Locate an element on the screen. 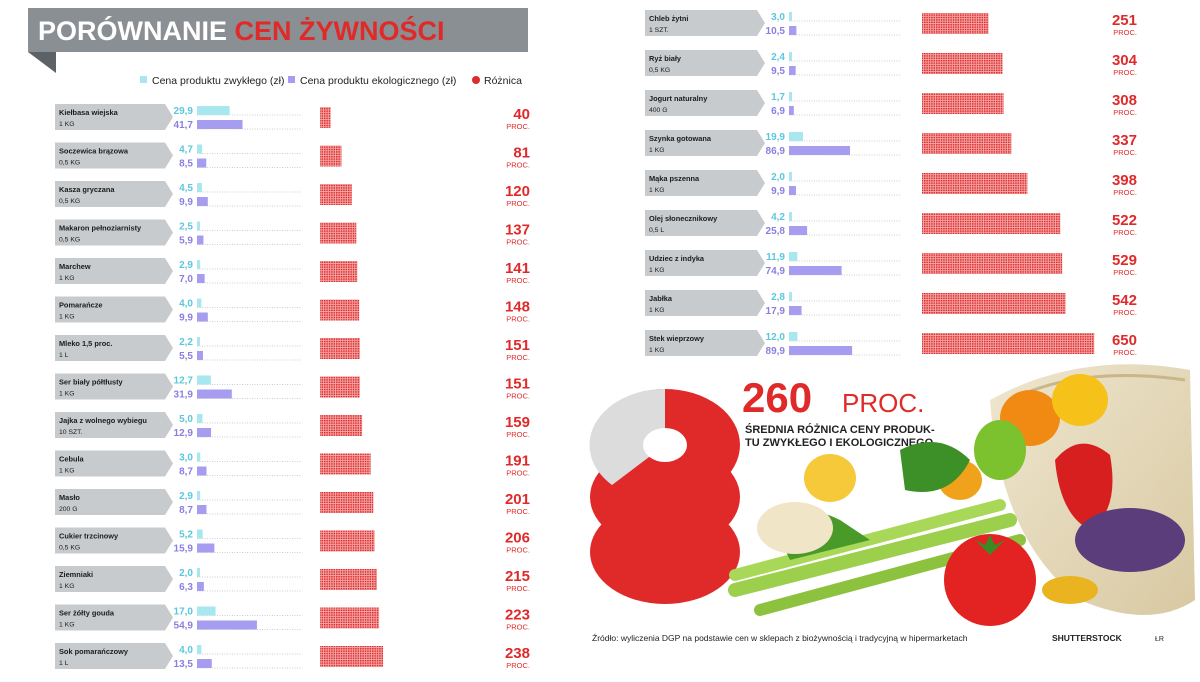  title-banner: PORÓWNANIE CEN ŻYWNOŚCI is located at coordinates (278, 40).